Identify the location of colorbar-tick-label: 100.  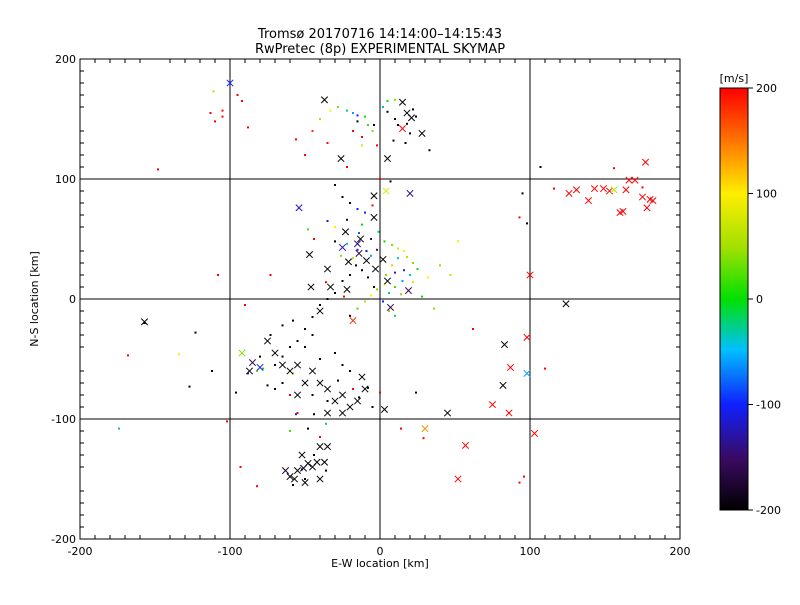
(766, 194).